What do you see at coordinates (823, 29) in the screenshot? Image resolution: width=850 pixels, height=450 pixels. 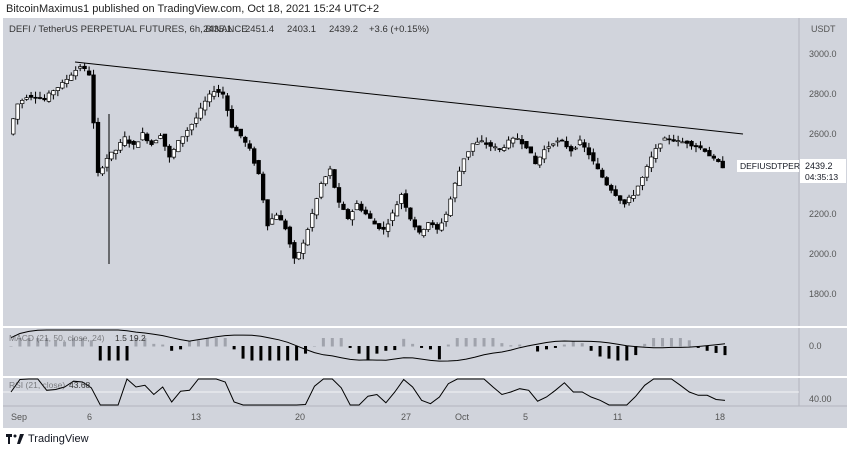 I see `currency-label: USDT` at bounding box center [823, 29].